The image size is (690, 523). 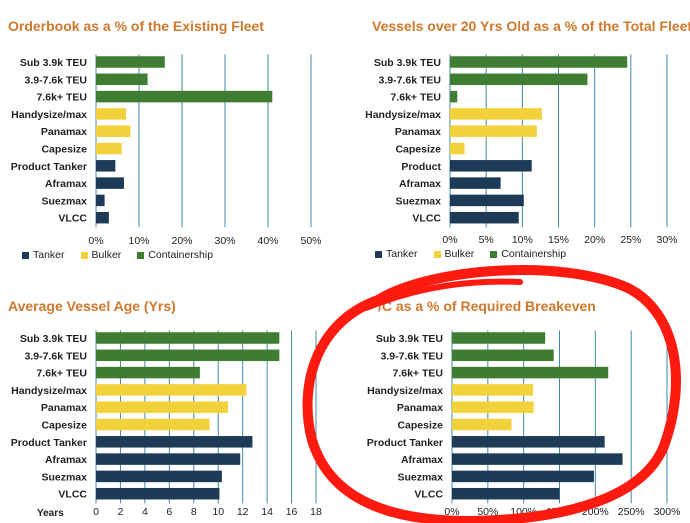 What do you see at coordinates (558, 240) in the screenshot?
I see `x-tick-label: 15%` at bounding box center [558, 240].